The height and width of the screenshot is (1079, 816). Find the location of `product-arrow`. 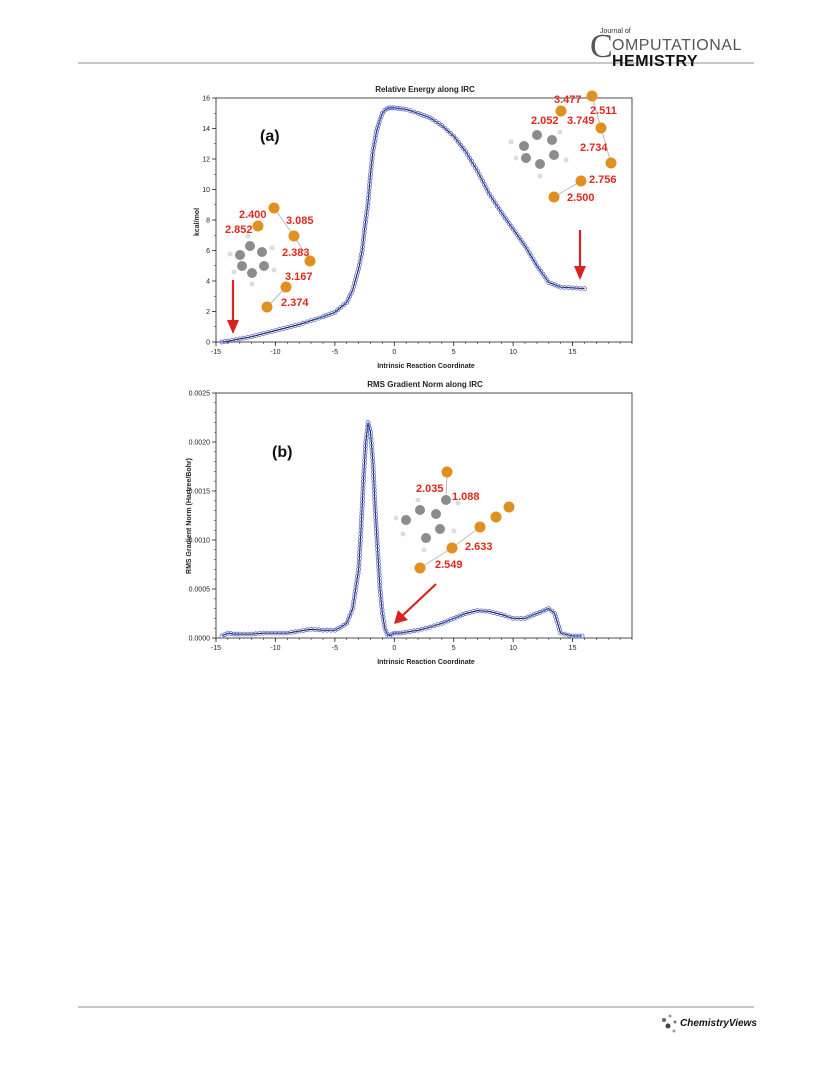

product-arrow is located at coordinates (580, 255).